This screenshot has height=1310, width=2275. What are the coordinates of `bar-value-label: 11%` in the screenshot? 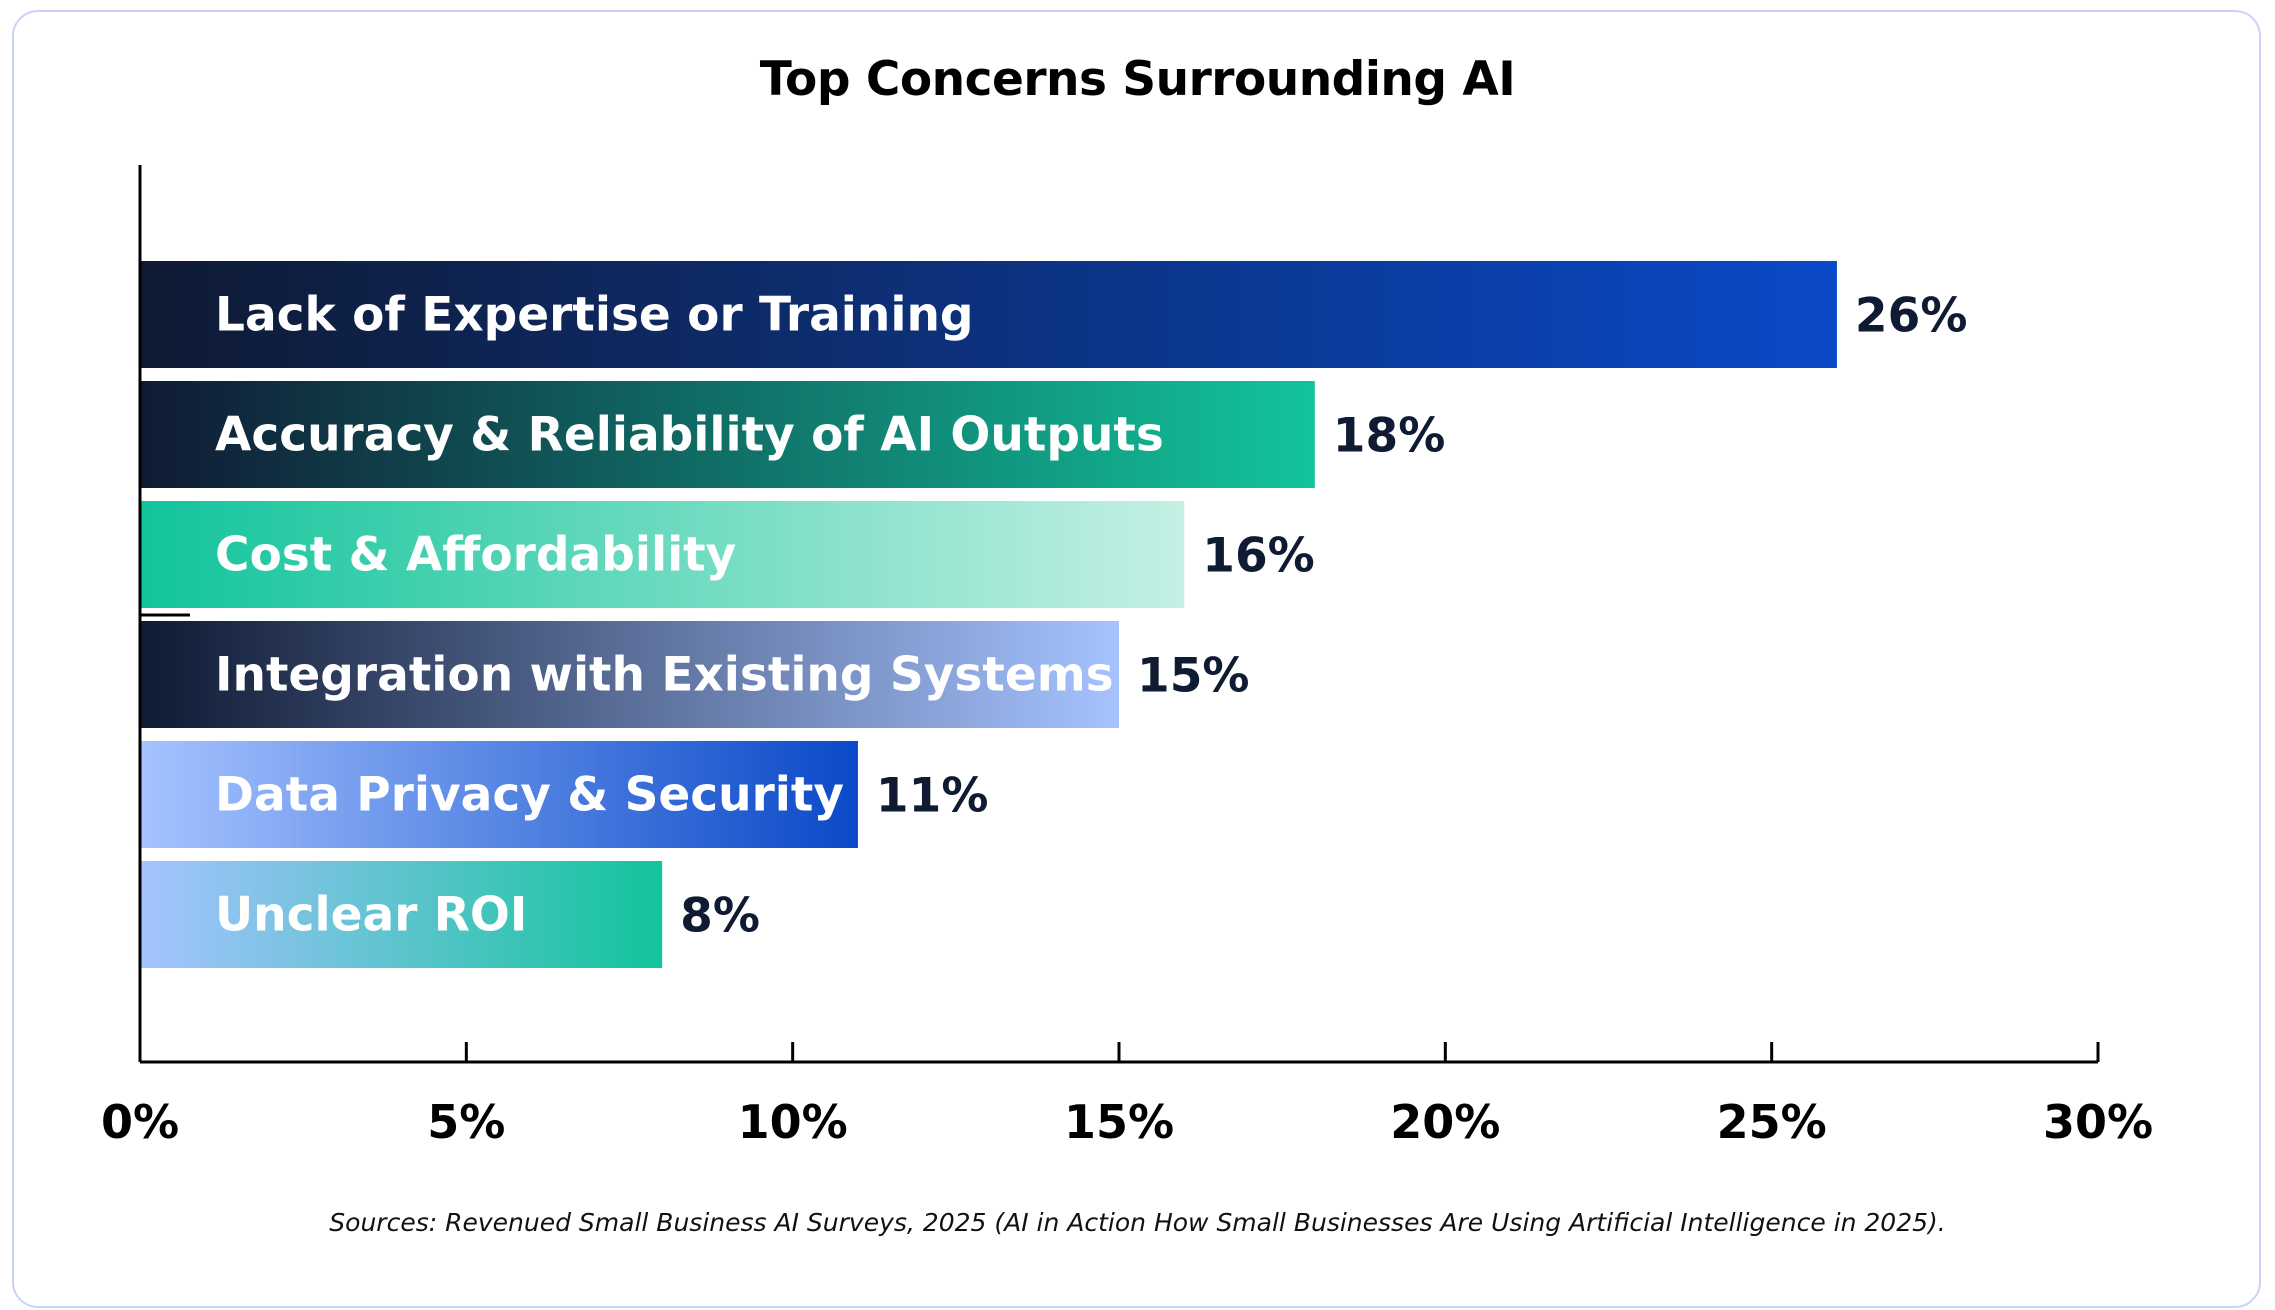 It's located at (932, 796).